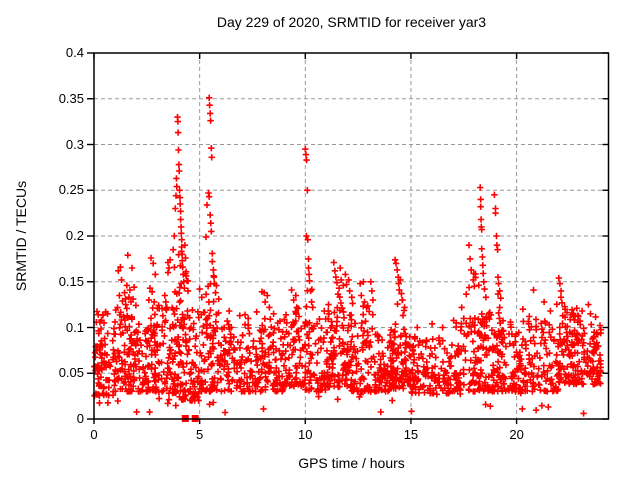  I want to click on y-tick-label: 0.3, so click(74, 144).